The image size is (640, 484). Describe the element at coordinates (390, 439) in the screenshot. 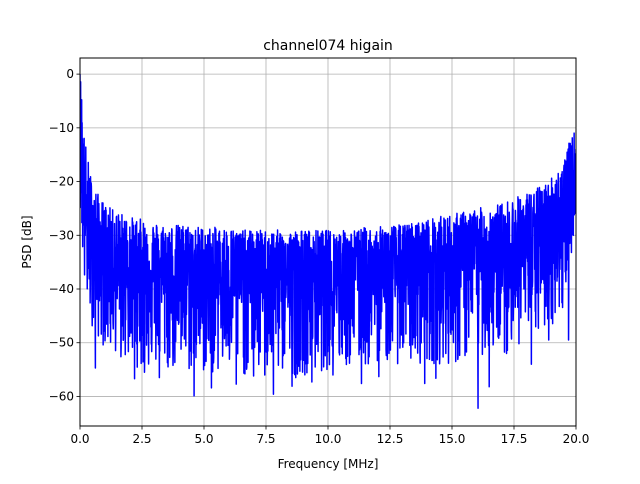

I see `x-tick-label: 12.5` at that location.